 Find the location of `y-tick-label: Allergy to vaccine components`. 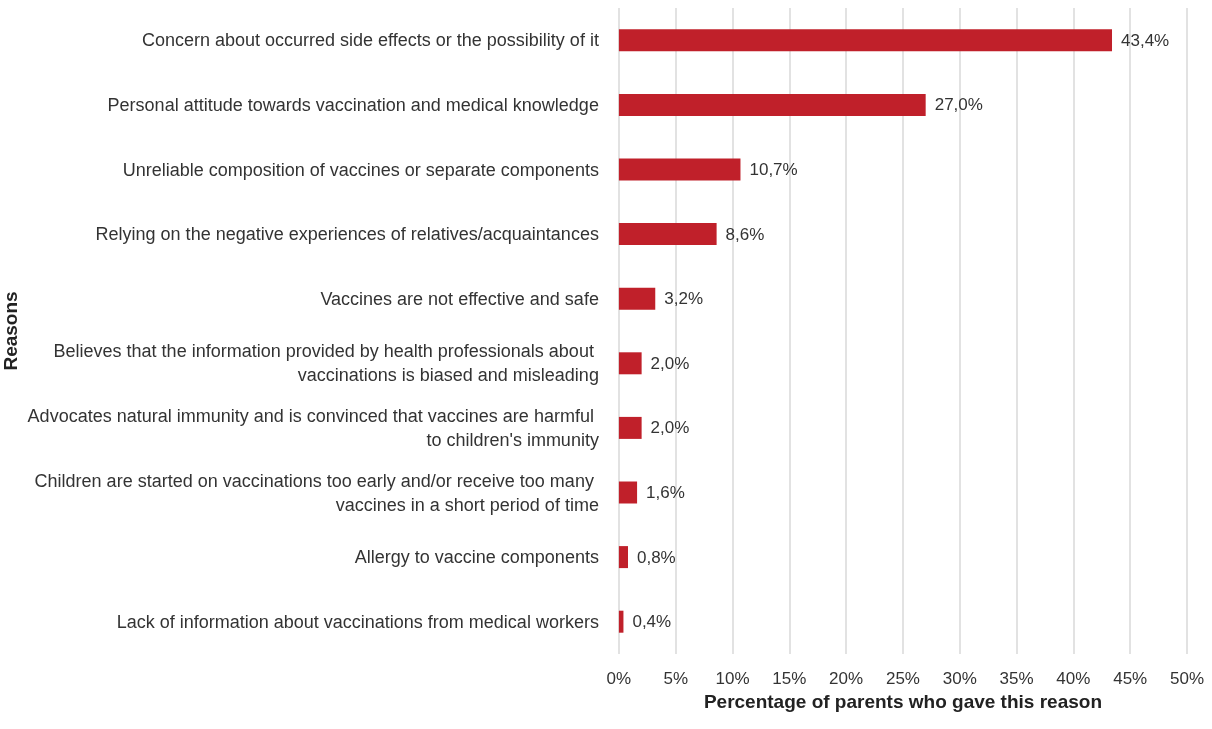

y-tick-label: Allergy to vaccine components is located at coordinates (476, 557).